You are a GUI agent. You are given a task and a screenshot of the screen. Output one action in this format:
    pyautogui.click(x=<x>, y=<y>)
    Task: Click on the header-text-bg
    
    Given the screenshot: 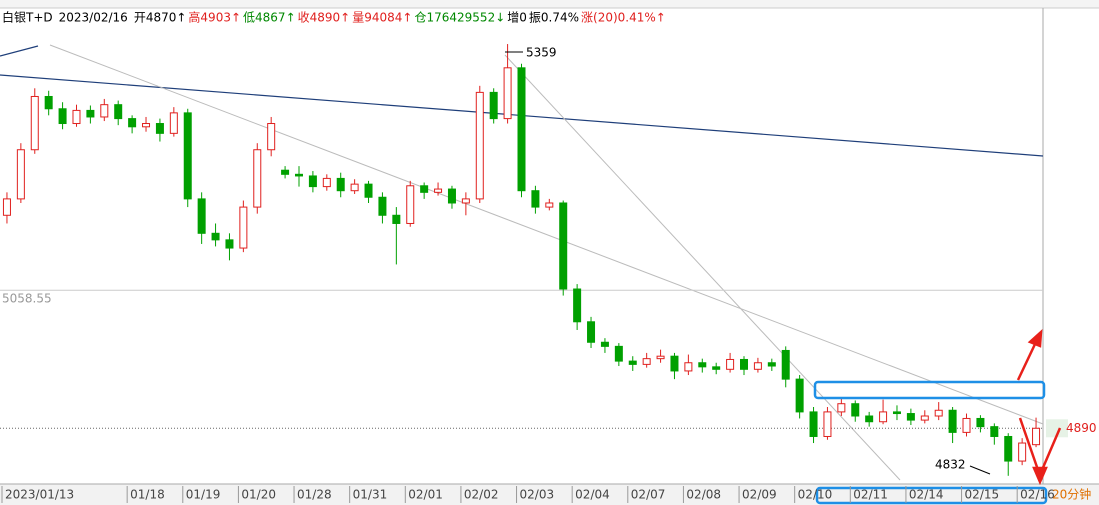 What is the action you would take?
    pyautogui.click(x=336, y=18)
    